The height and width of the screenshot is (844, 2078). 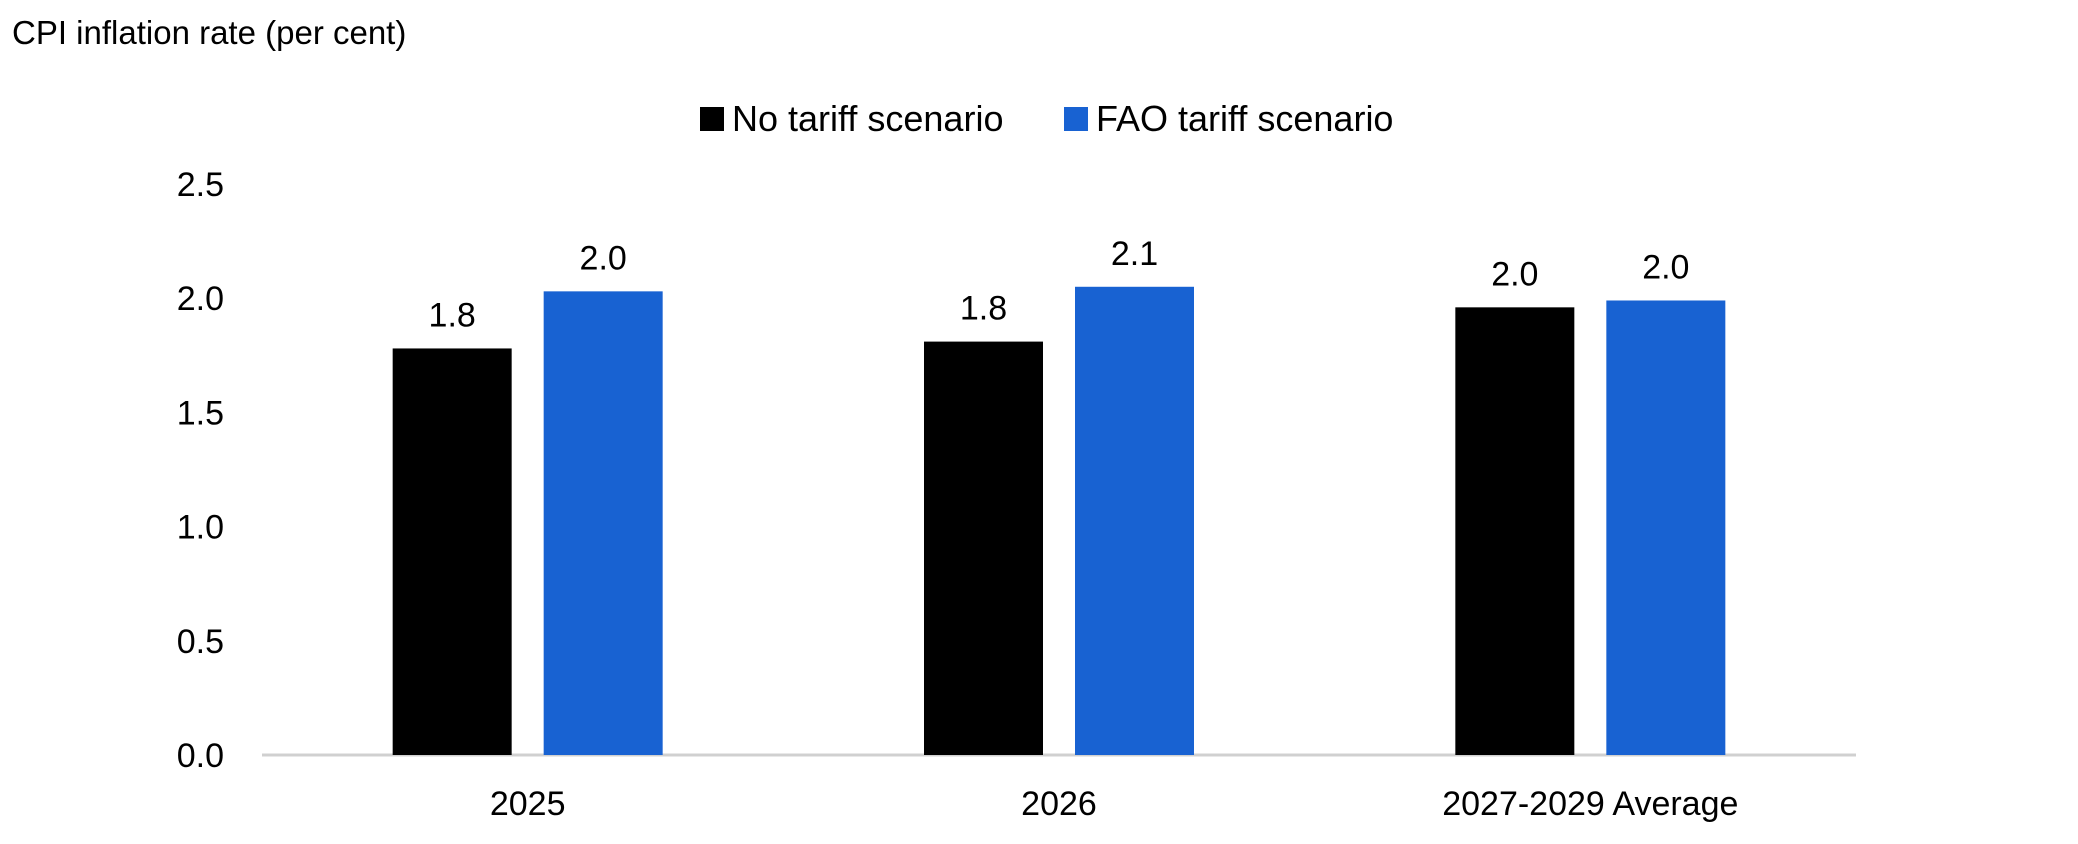 I want to click on legend-item-fao-tariff: FAO tariff scenario, so click(x=1228, y=119).